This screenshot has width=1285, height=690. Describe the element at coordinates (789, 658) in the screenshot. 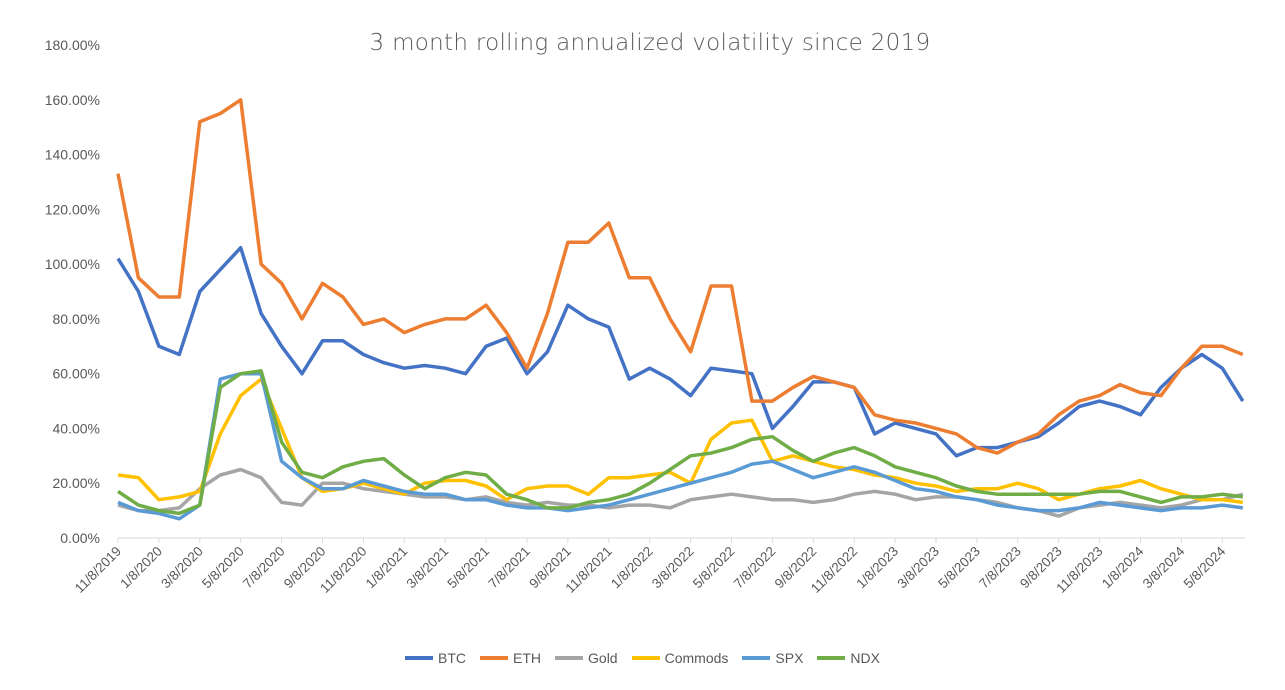

I see `legend-label: SPX` at that location.